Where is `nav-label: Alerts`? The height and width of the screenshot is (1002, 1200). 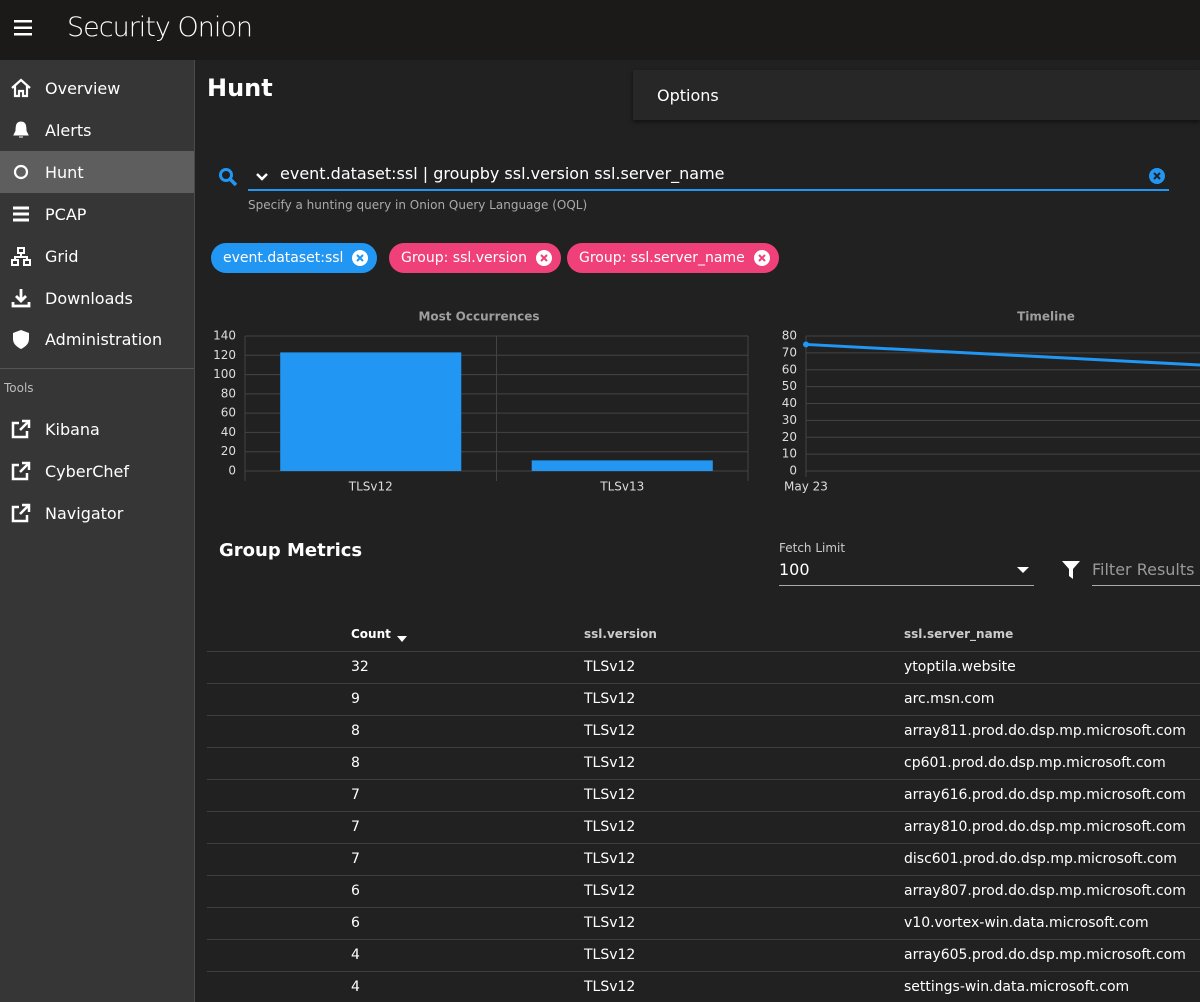 nav-label: Alerts is located at coordinates (68, 130).